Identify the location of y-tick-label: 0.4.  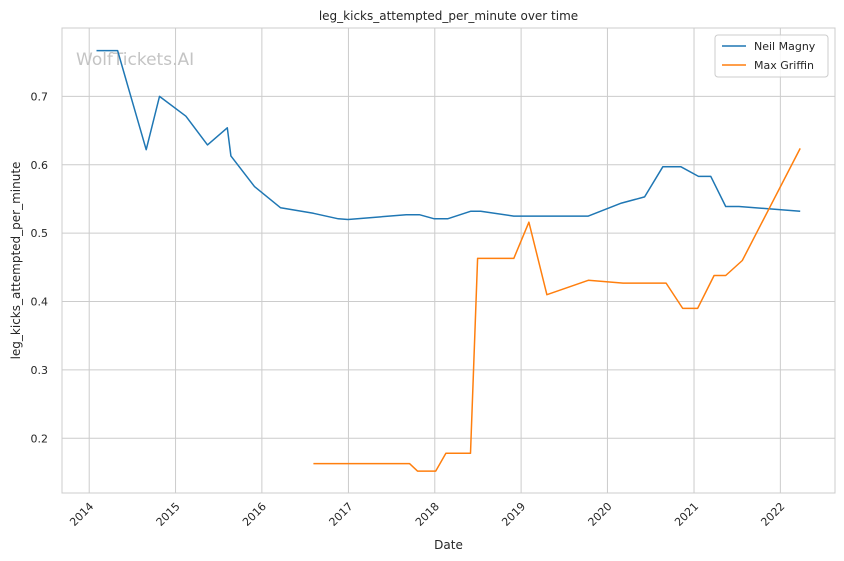
(40, 302).